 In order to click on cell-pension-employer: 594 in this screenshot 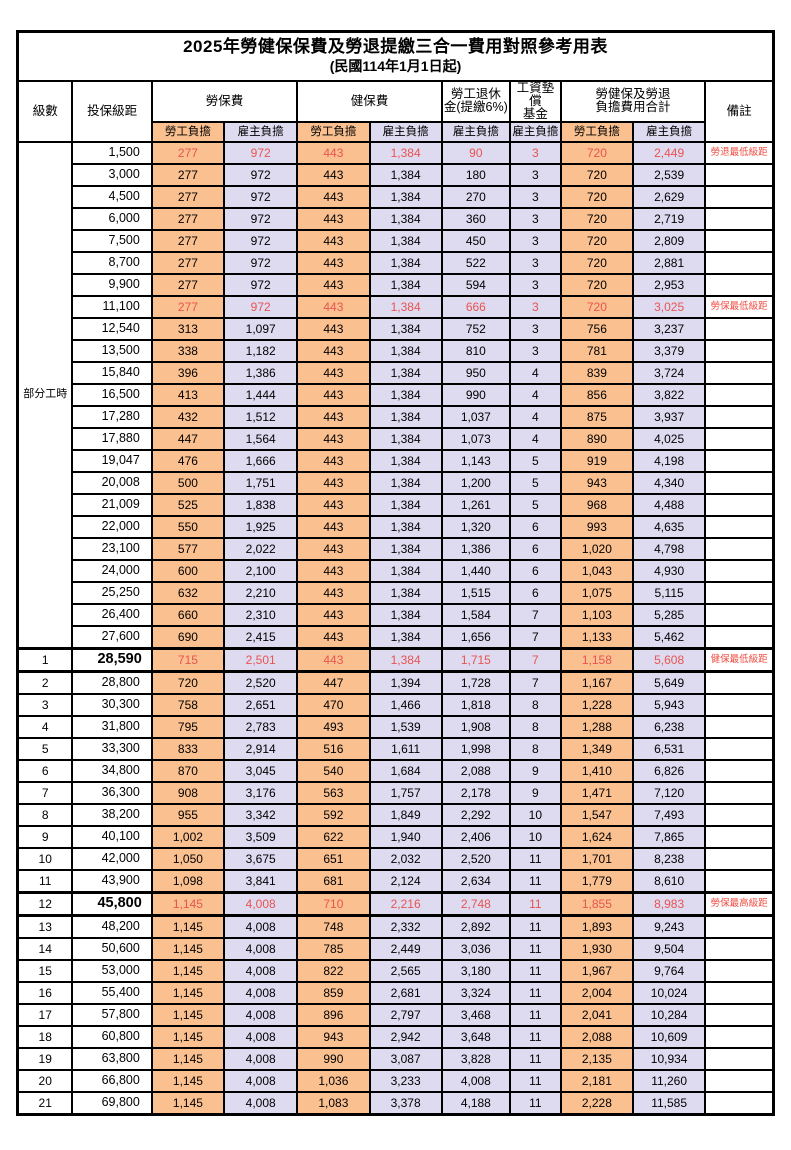, I will do `click(475, 284)`.